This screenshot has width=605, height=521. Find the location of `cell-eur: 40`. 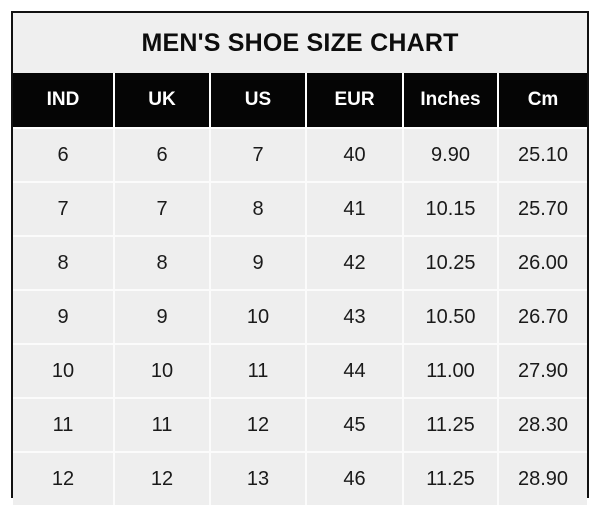

cell-eur: 40 is located at coordinates (355, 155).